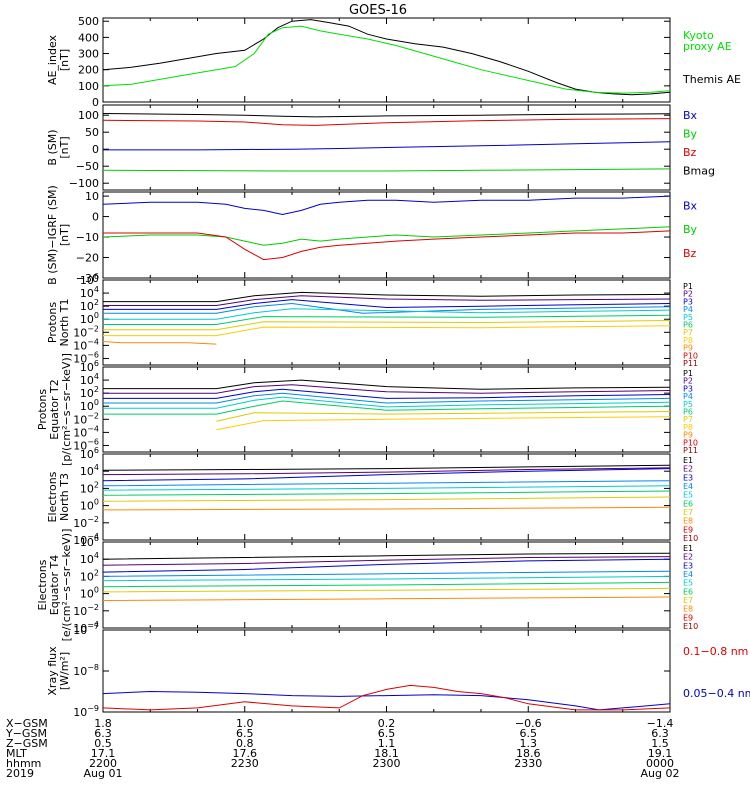 This screenshot has width=750, height=800. I want to click on ephemeris-value: 1.0, so click(245, 723).